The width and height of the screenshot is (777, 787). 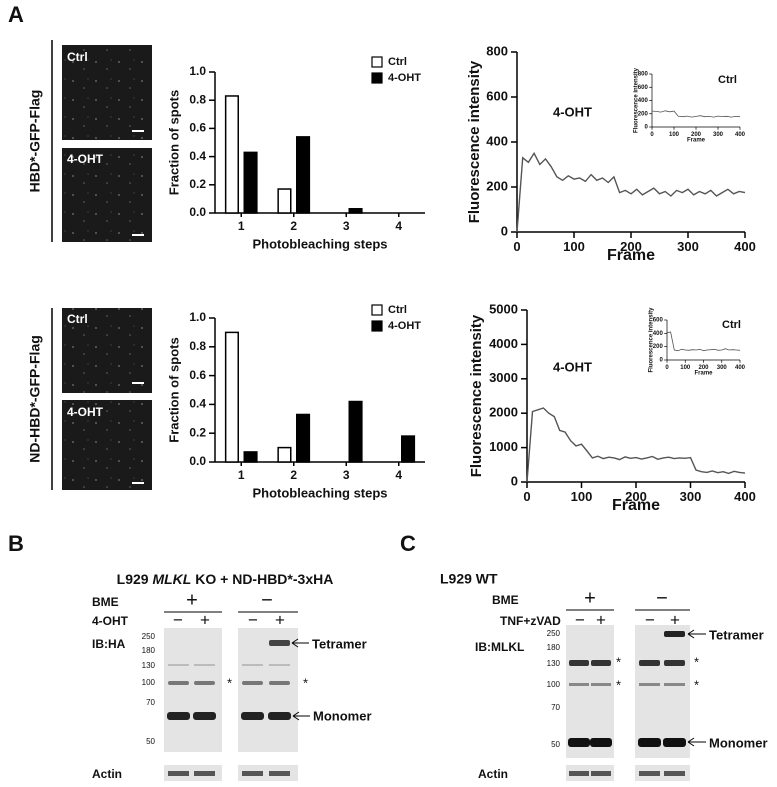 What do you see at coordinates (35, 399) in the screenshot?
I see `construct-label: ND-HBD*-GFP-Flag` at bounding box center [35, 399].